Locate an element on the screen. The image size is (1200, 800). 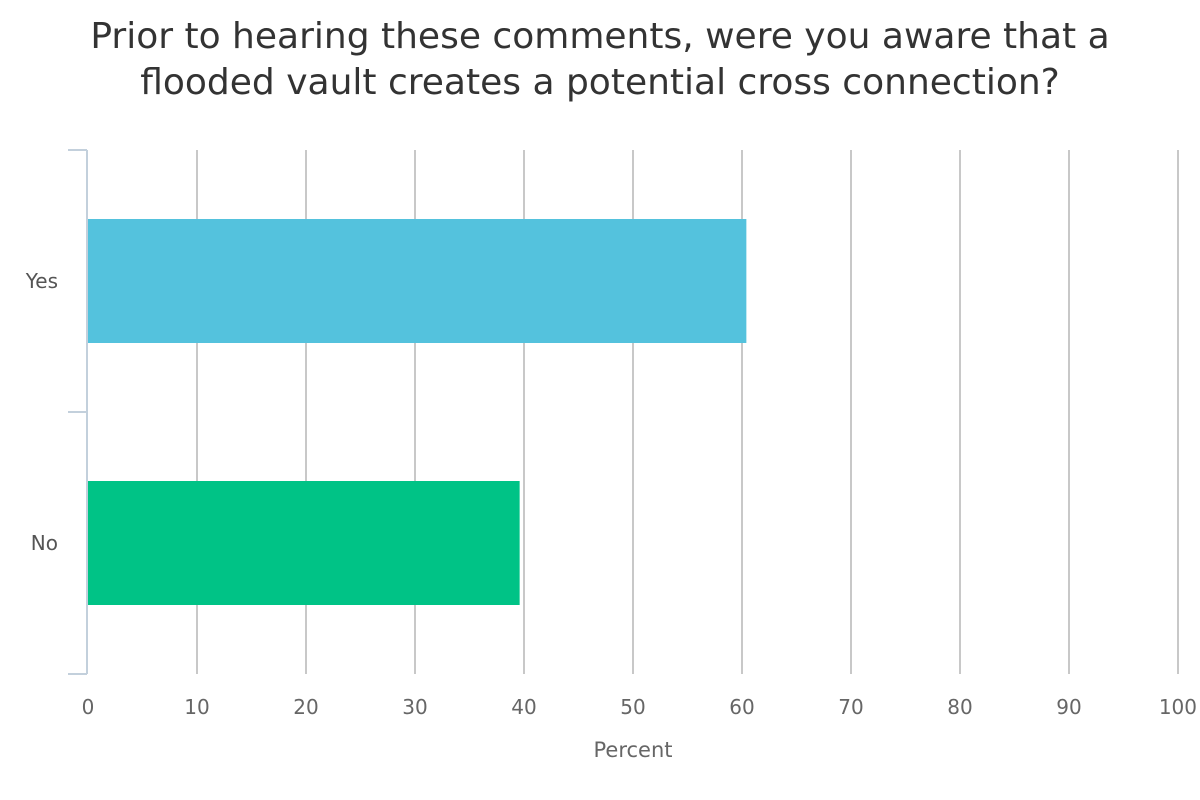
x-tick-label-10: 10 is located at coordinates (196, 707).